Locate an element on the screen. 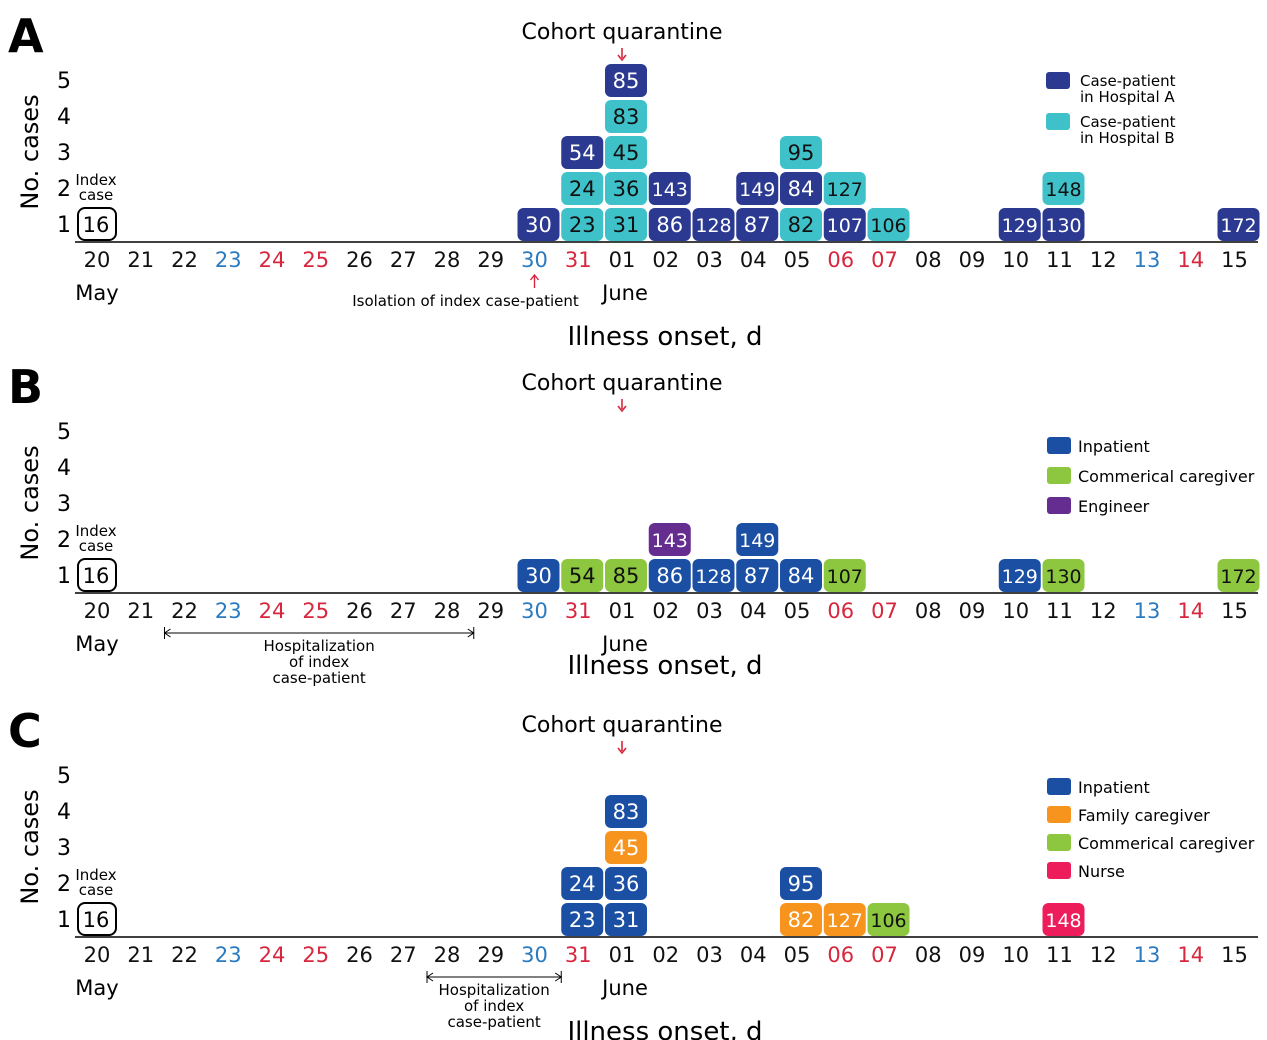  case-box: 127 is located at coordinates (844, 919).